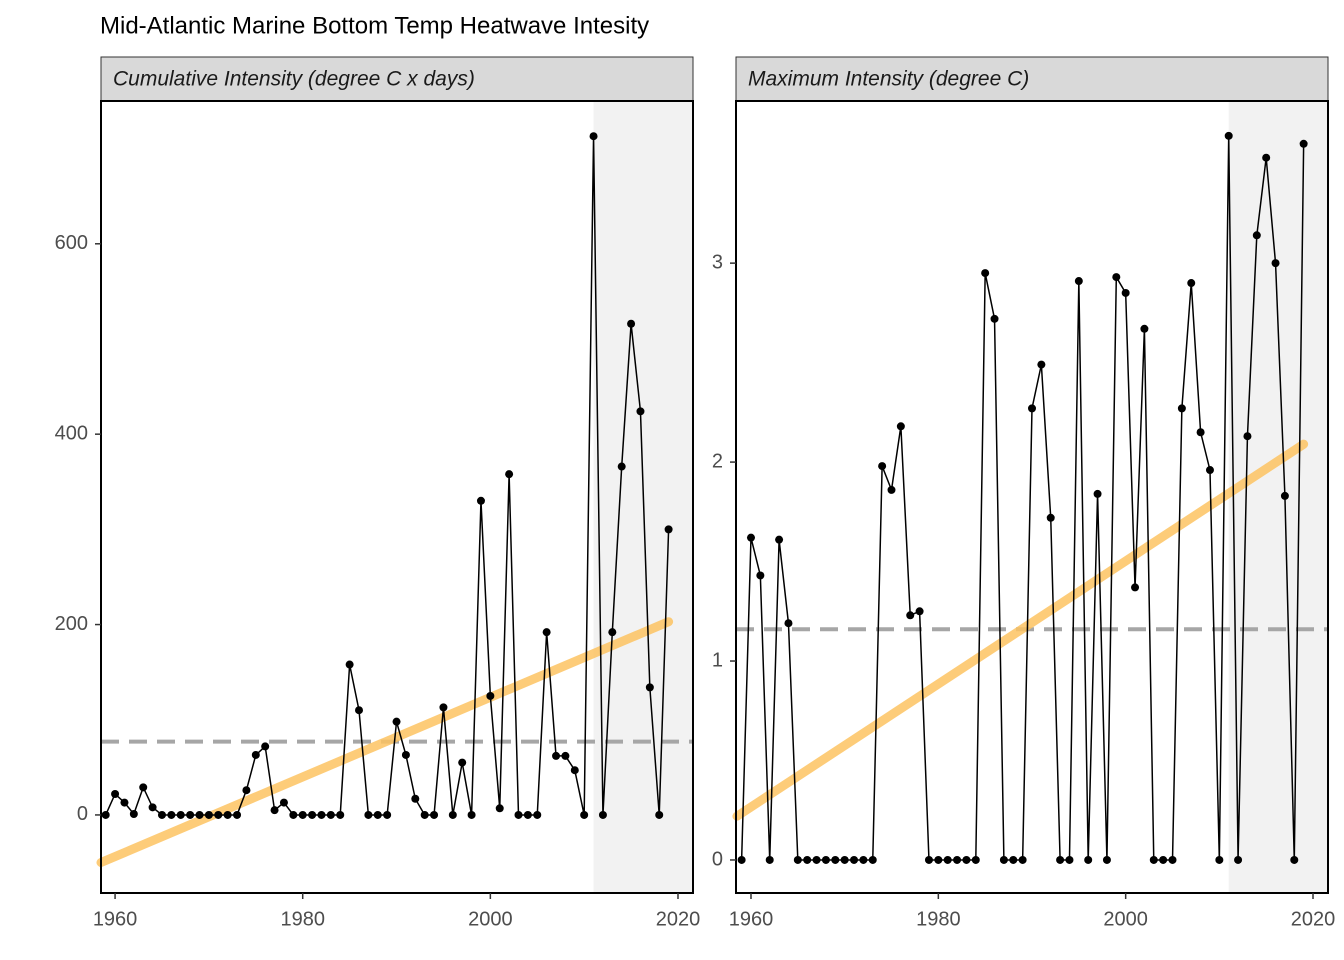 The height and width of the screenshot is (960, 1344). What do you see at coordinates (385, 742) in the screenshot?
I see `trend-line` at bounding box center [385, 742].